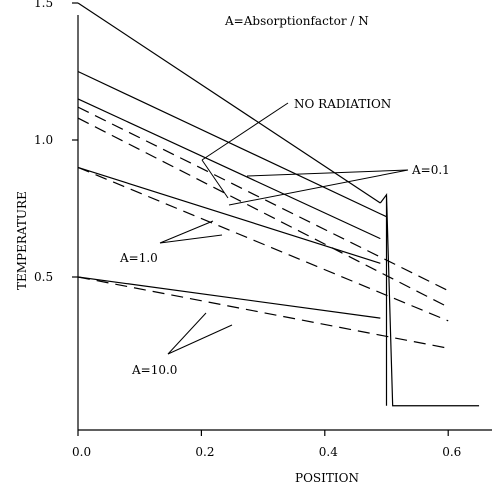  I want to click on annotation-no-radiation: NO RADIATION, so click(342, 104).